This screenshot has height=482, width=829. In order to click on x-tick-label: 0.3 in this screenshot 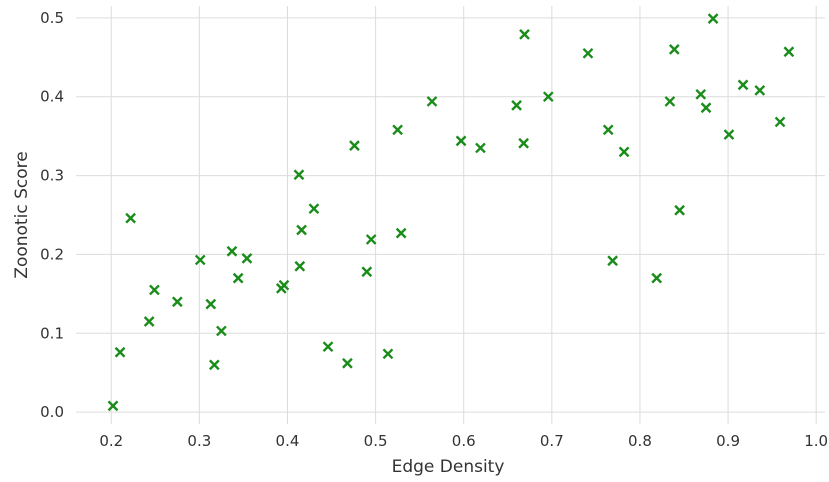, I will do `click(199, 441)`.